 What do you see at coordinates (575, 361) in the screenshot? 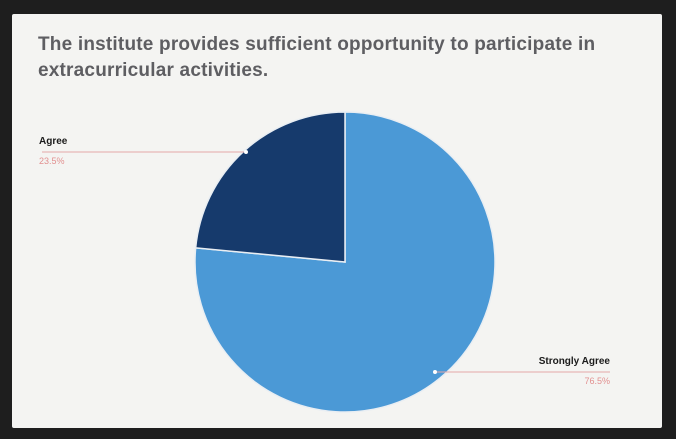
I see `label-strongly-agree: Strongly Agree` at bounding box center [575, 361].